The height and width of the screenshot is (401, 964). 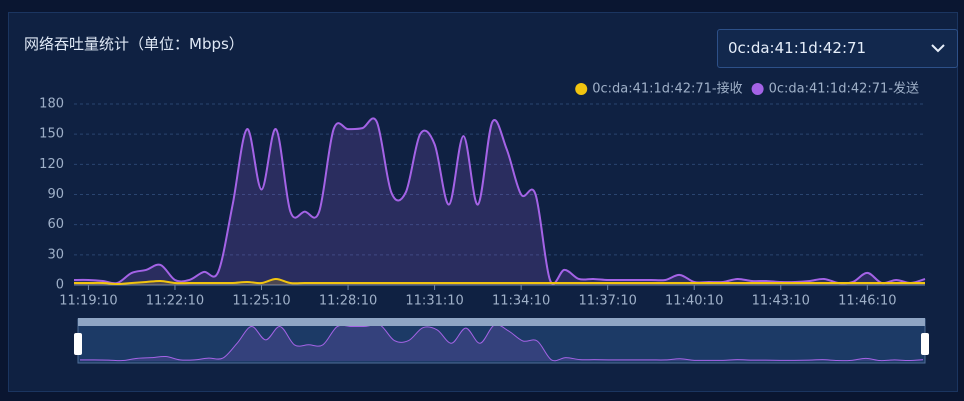 What do you see at coordinates (501, 322) in the screenshot?
I see `zoom-handle-bar` at bounding box center [501, 322].